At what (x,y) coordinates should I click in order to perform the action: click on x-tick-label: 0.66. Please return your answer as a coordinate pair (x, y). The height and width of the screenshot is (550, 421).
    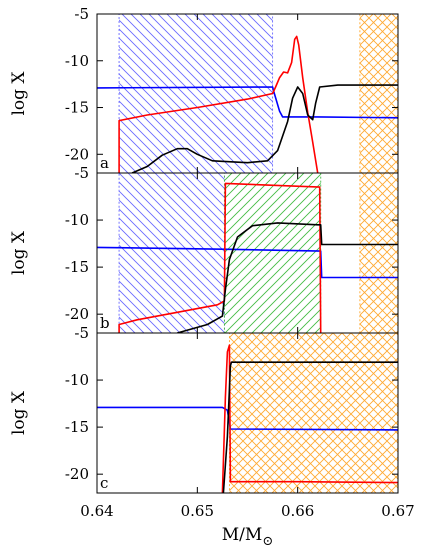
    Looking at the image, I should click on (297, 511).